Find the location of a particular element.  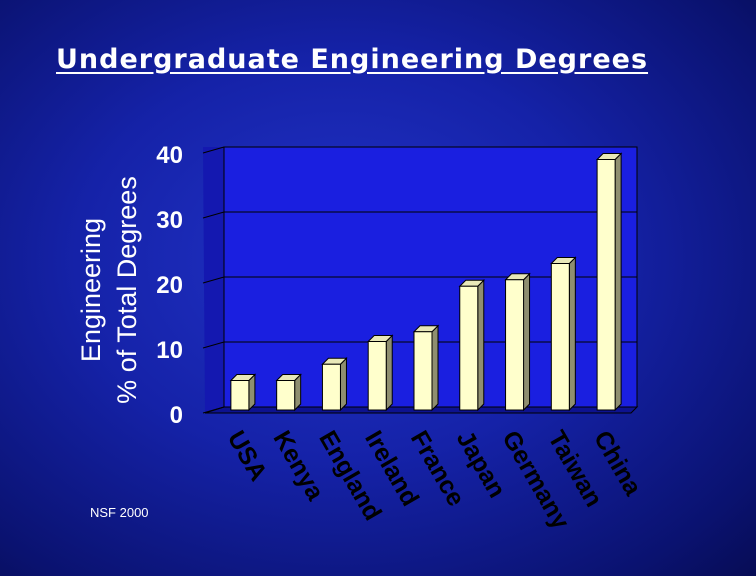

bar-england is located at coordinates (334, 384).